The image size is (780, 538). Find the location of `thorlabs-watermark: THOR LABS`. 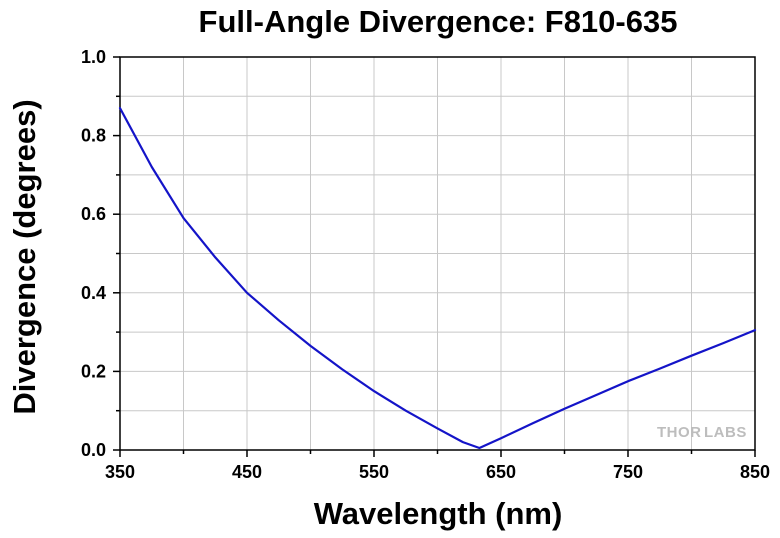

thorlabs-watermark: THOR LABS is located at coordinates (702, 432).